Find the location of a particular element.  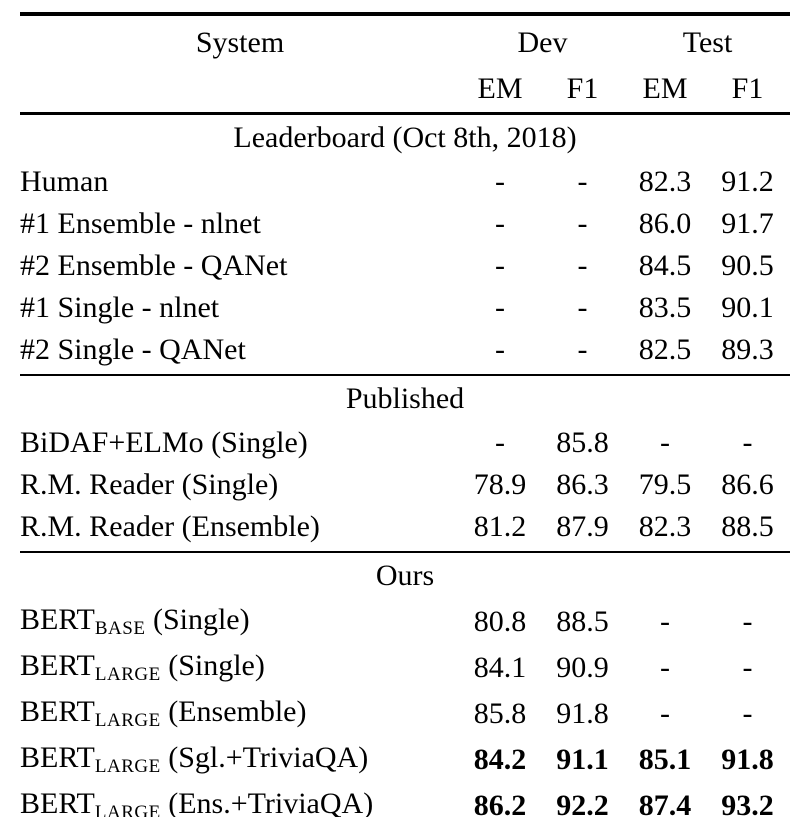

section-title: Ours is located at coordinates (405, 575).